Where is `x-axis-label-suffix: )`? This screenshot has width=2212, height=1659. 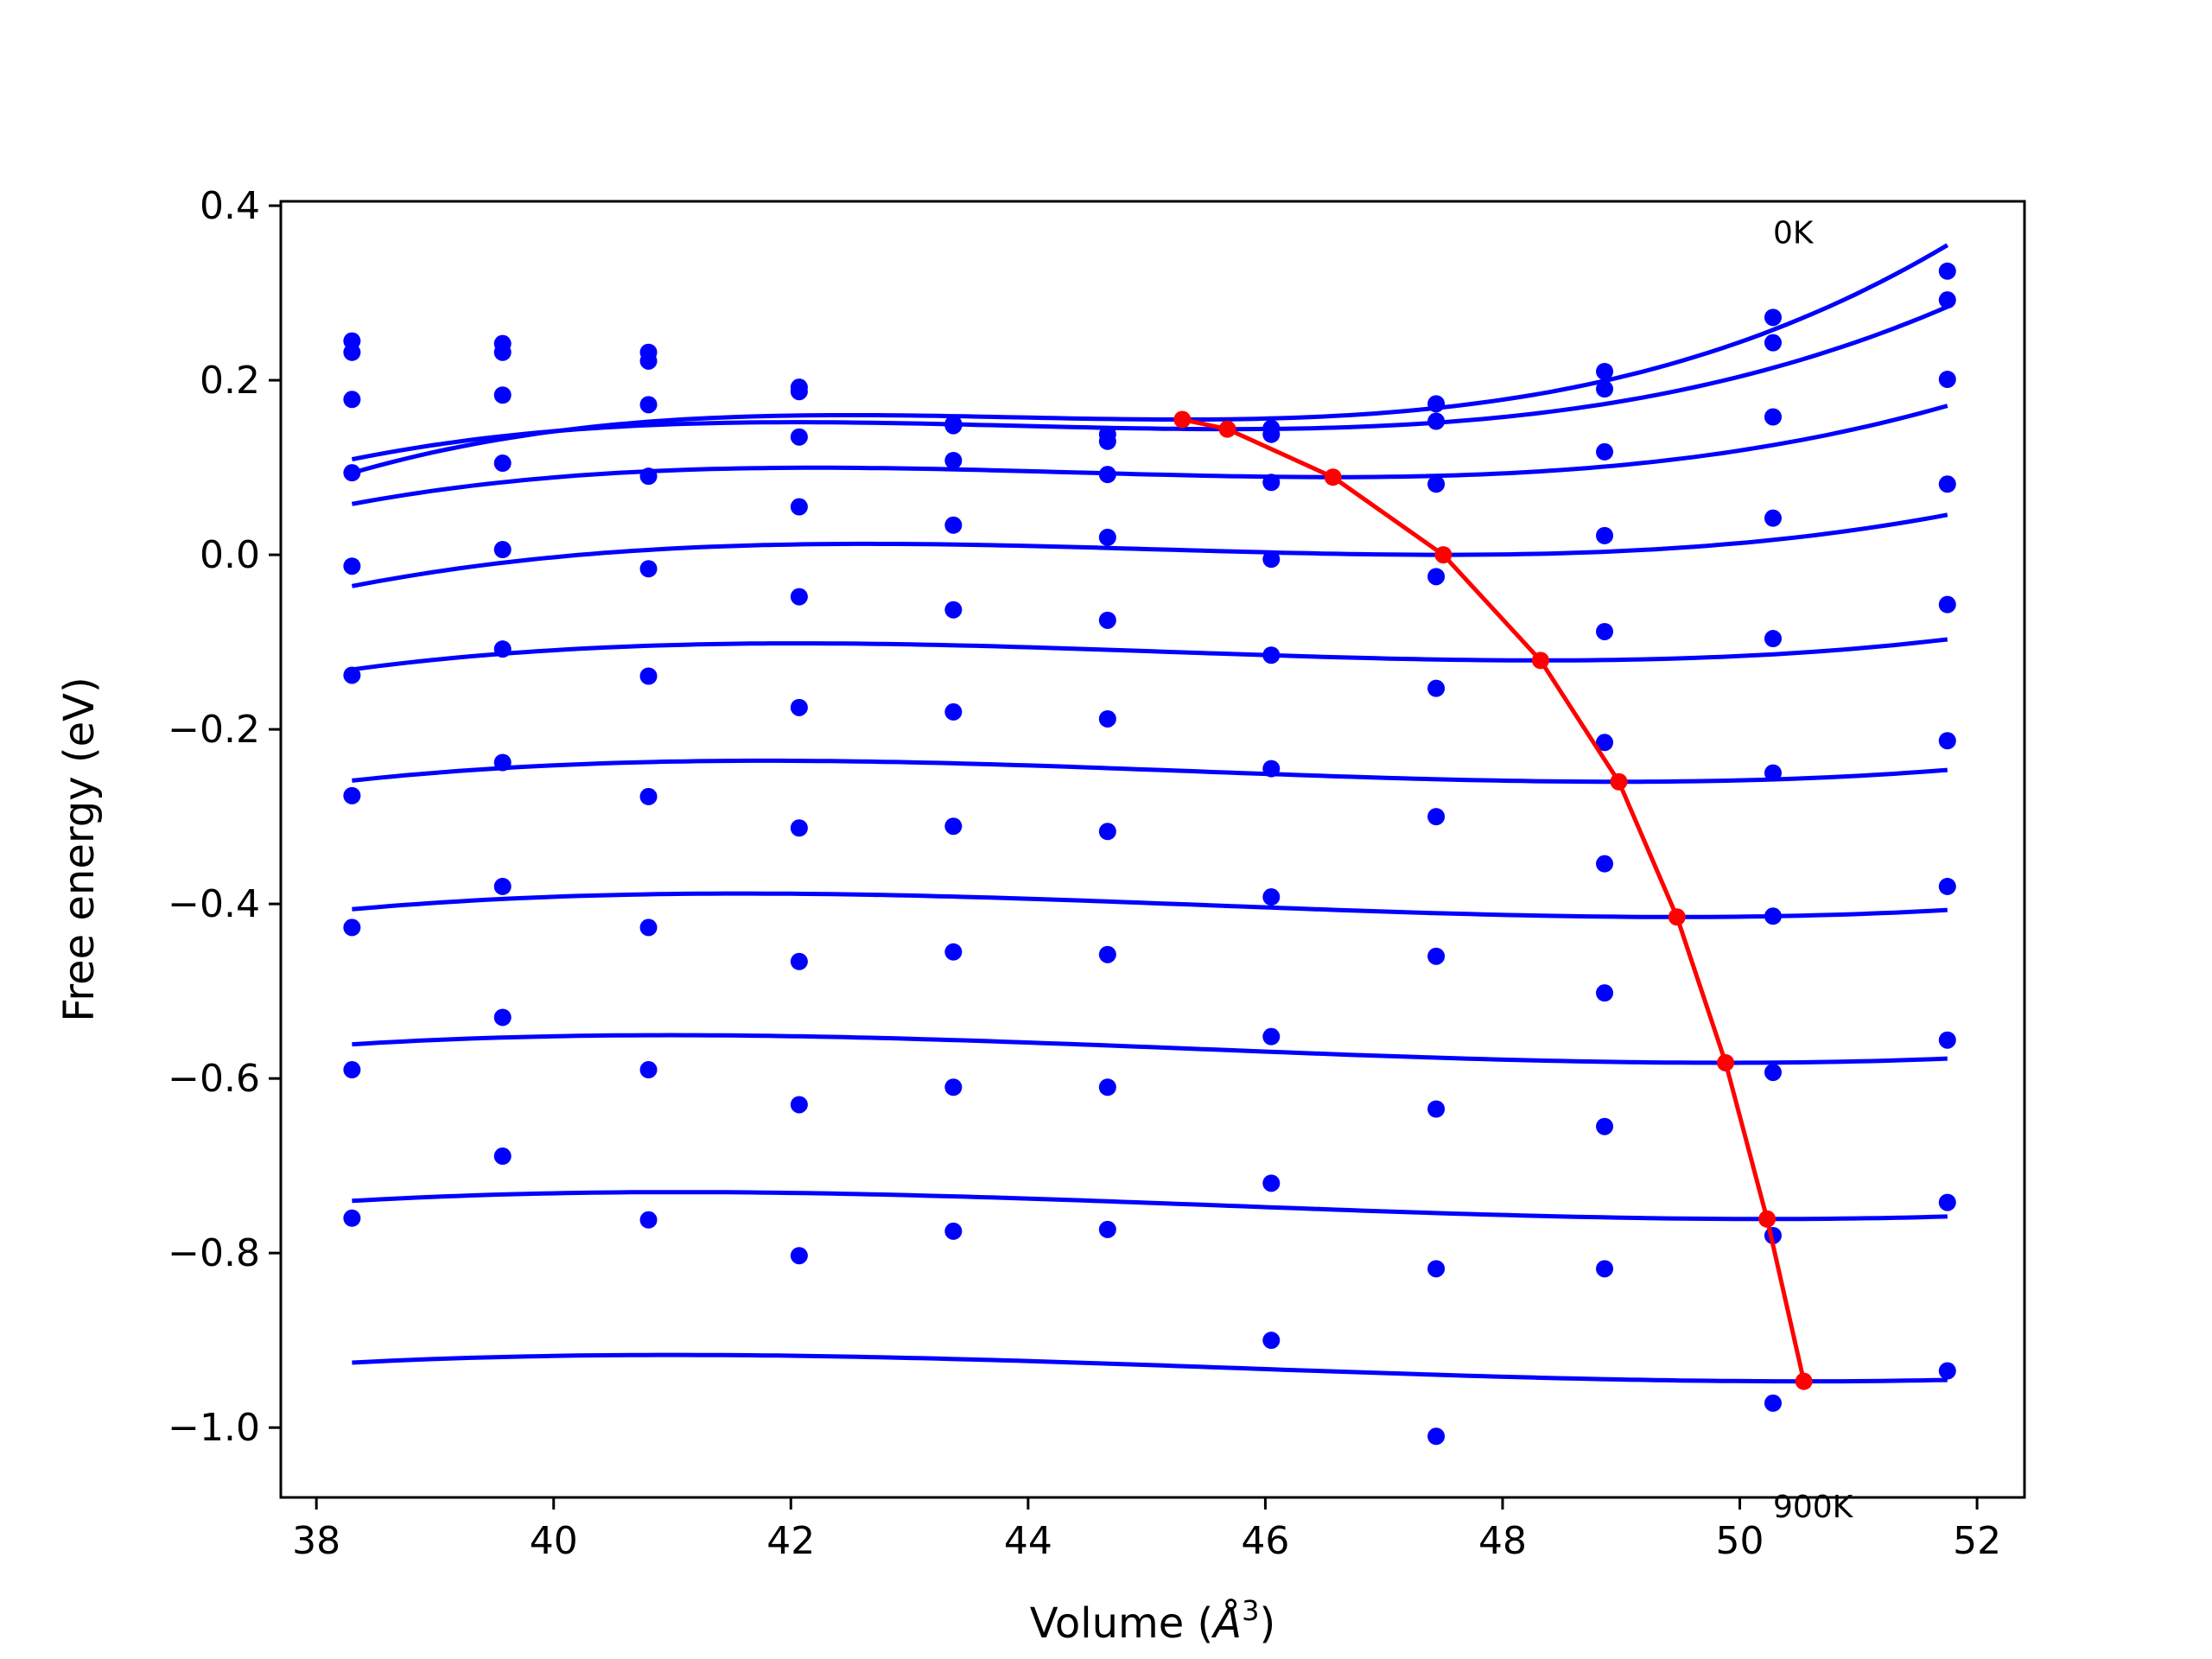 x-axis-label-suffix: ) is located at coordinates (1267, 1623).